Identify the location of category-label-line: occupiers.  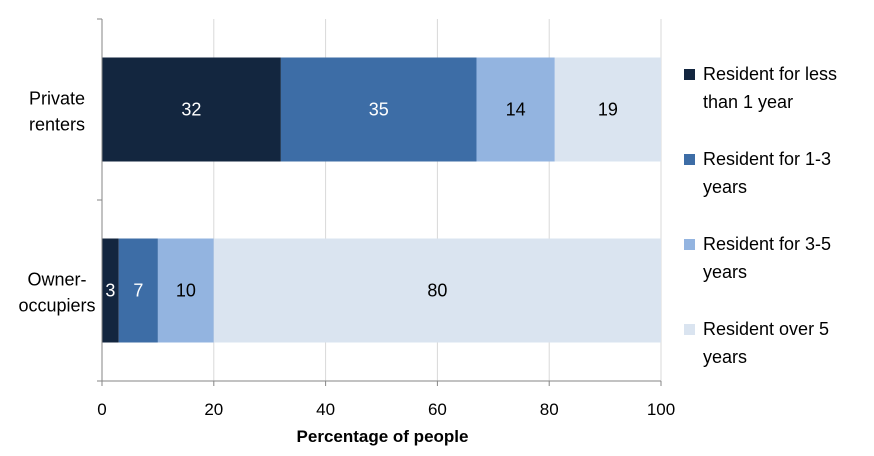
(56, 306).